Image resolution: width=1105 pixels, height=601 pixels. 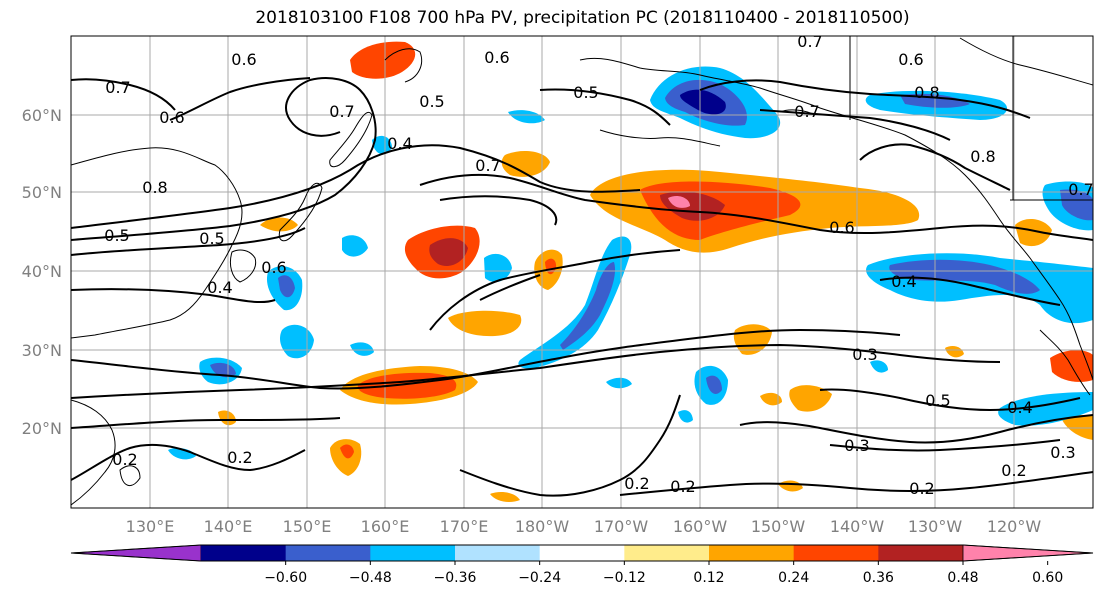 I want to click on lon-label: 130°E, so click(x=150, y=526).